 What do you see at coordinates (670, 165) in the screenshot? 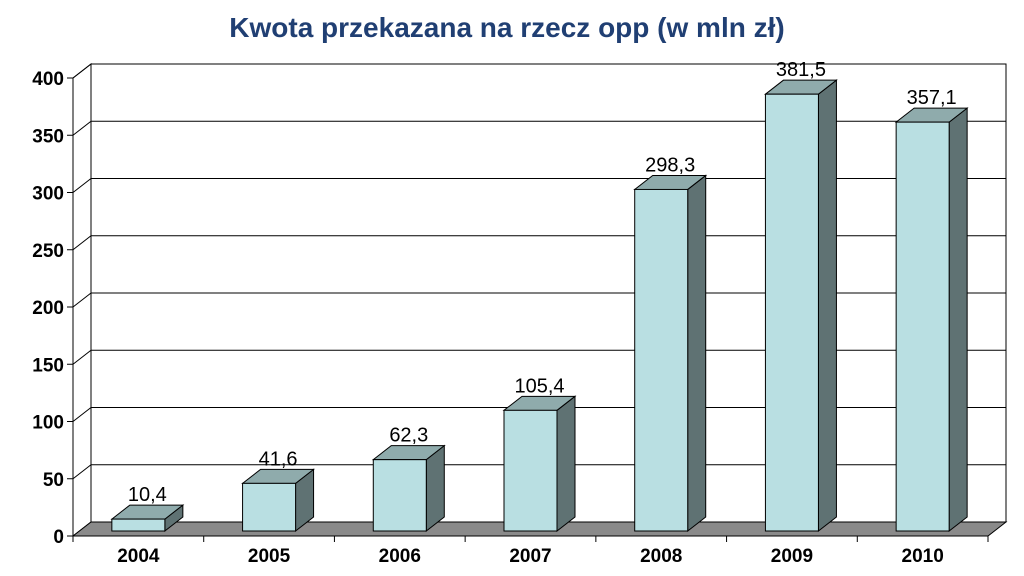
I see `data-label: 298,3` at bounding box center [670, 165].